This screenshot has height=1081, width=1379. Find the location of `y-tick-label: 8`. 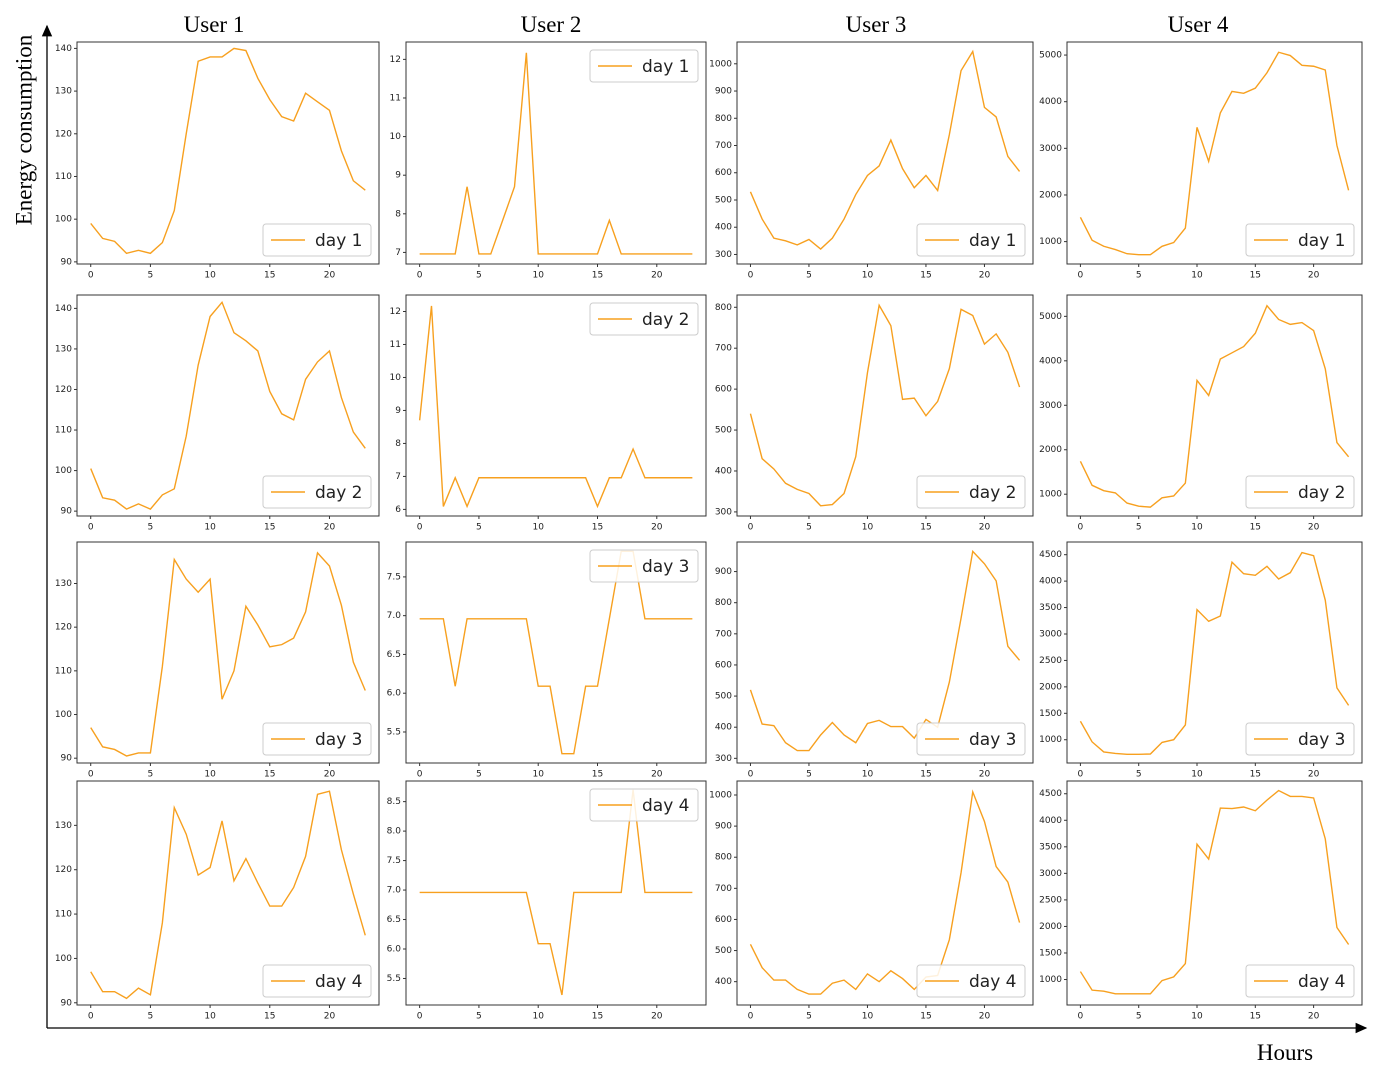

y-tick-label: 8 is located at coordinates (398, 444).